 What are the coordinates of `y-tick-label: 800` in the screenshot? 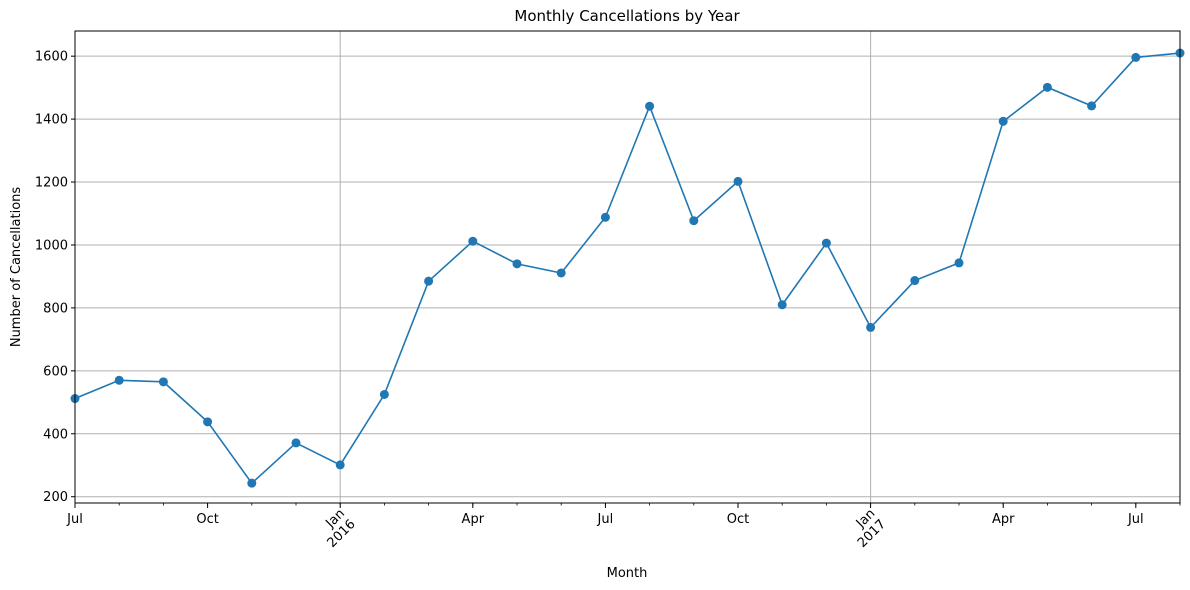 It's located at (55, 308).